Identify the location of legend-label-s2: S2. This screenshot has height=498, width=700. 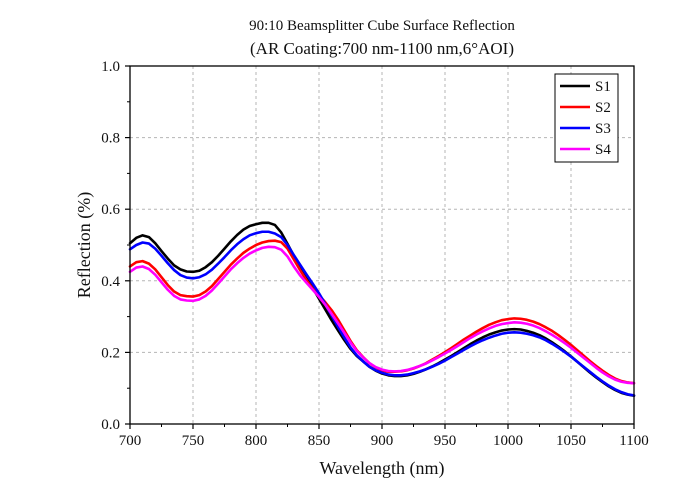
(603, 108).